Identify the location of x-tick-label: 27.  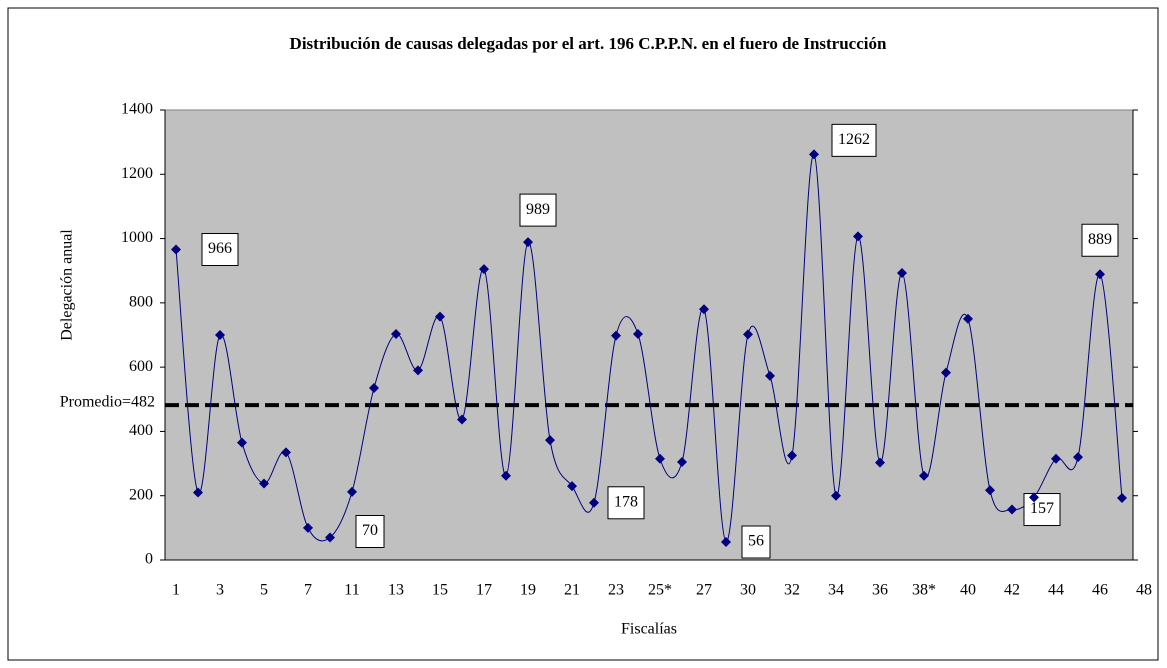
(704, 590).